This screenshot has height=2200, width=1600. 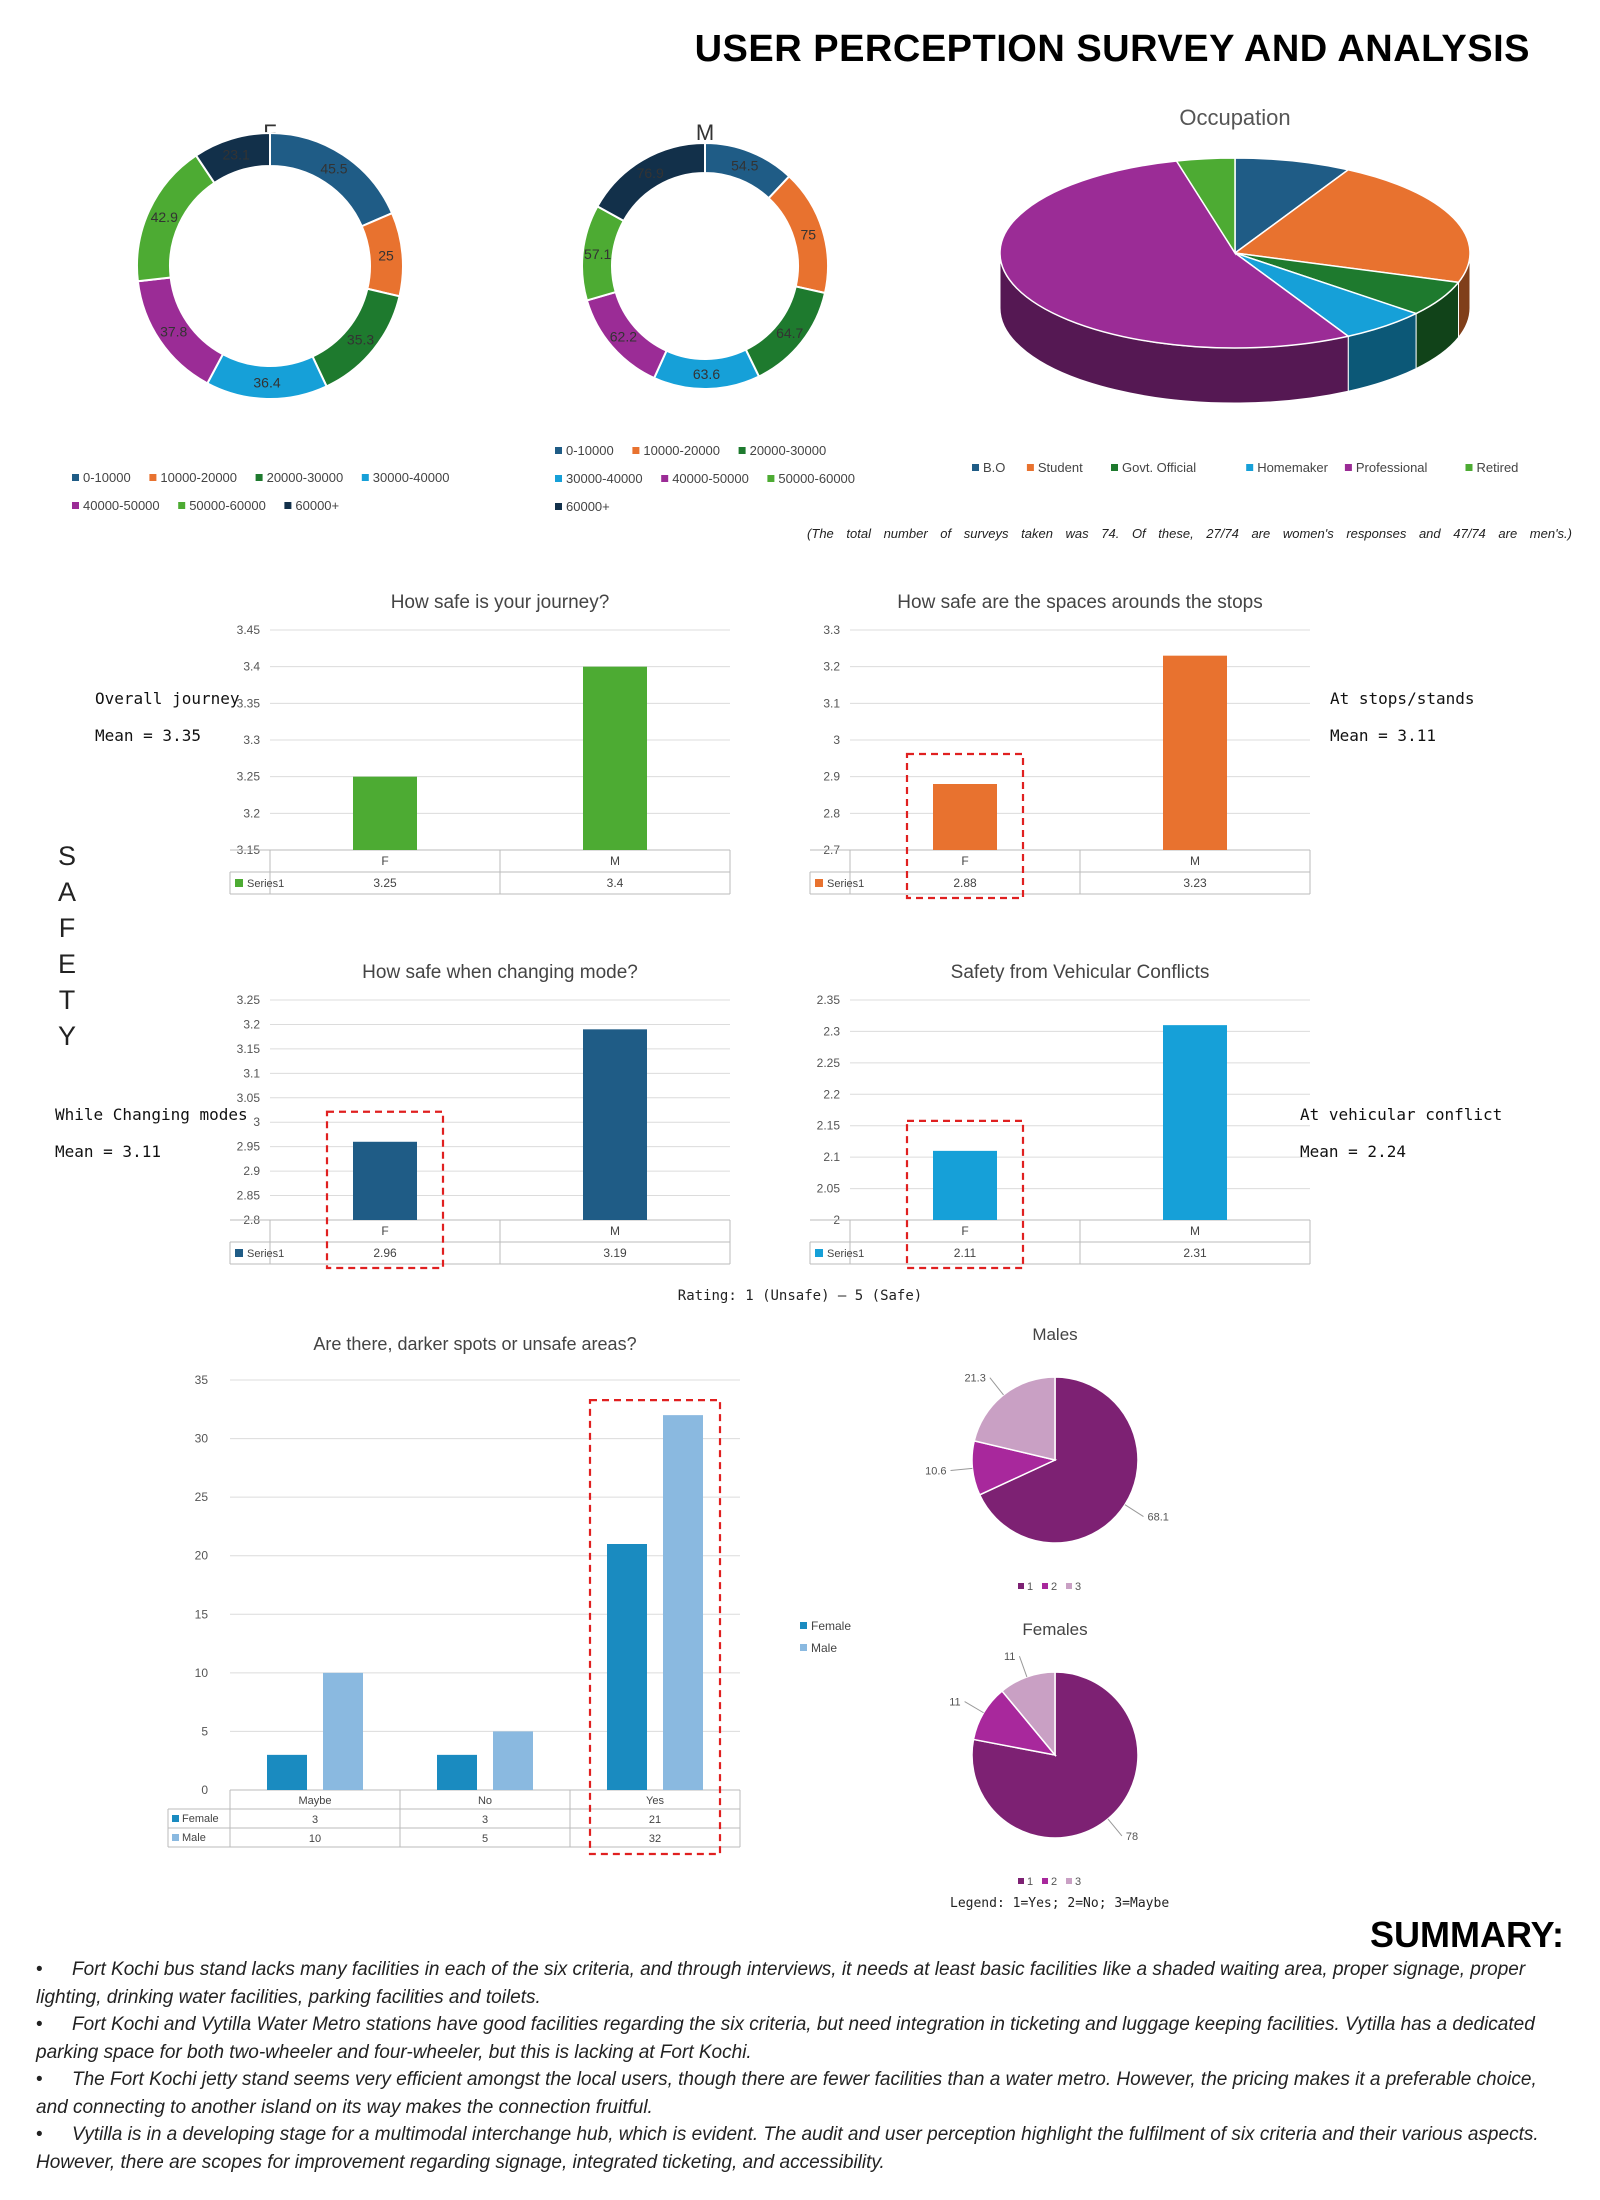 I want to click on data-label: 3.25, so click(x=385, y=883).